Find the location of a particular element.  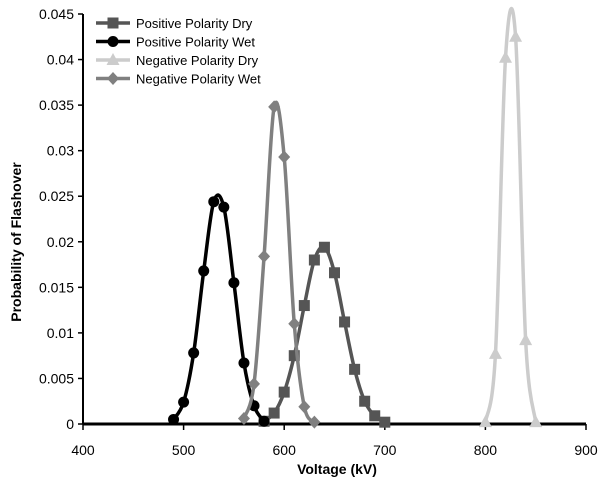

x-tick-label: 600 is located at coordinates (285, 450).